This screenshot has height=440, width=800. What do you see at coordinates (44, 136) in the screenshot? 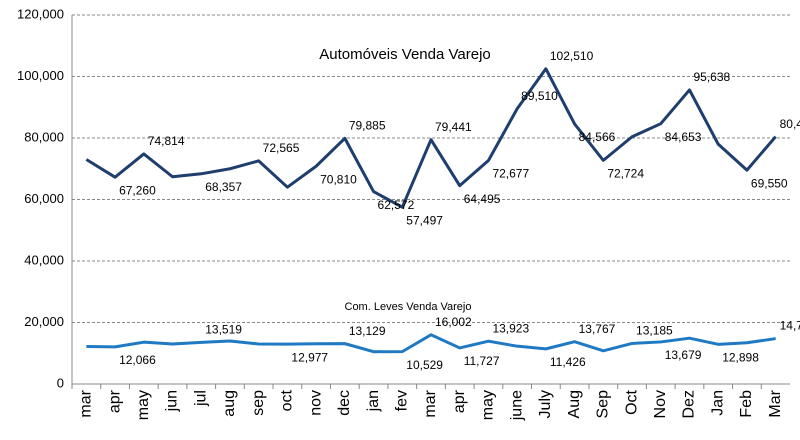
I see `y-tick-label: 80,000` at bounding box center [44, 136].